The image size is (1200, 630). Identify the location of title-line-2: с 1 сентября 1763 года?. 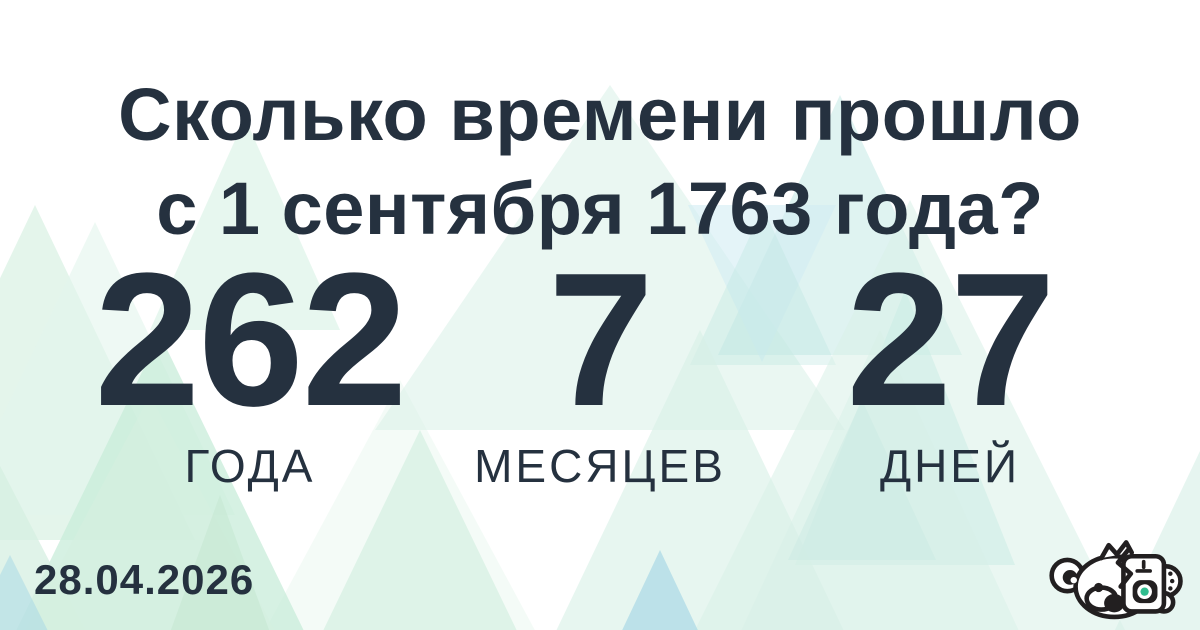
(600, 208).